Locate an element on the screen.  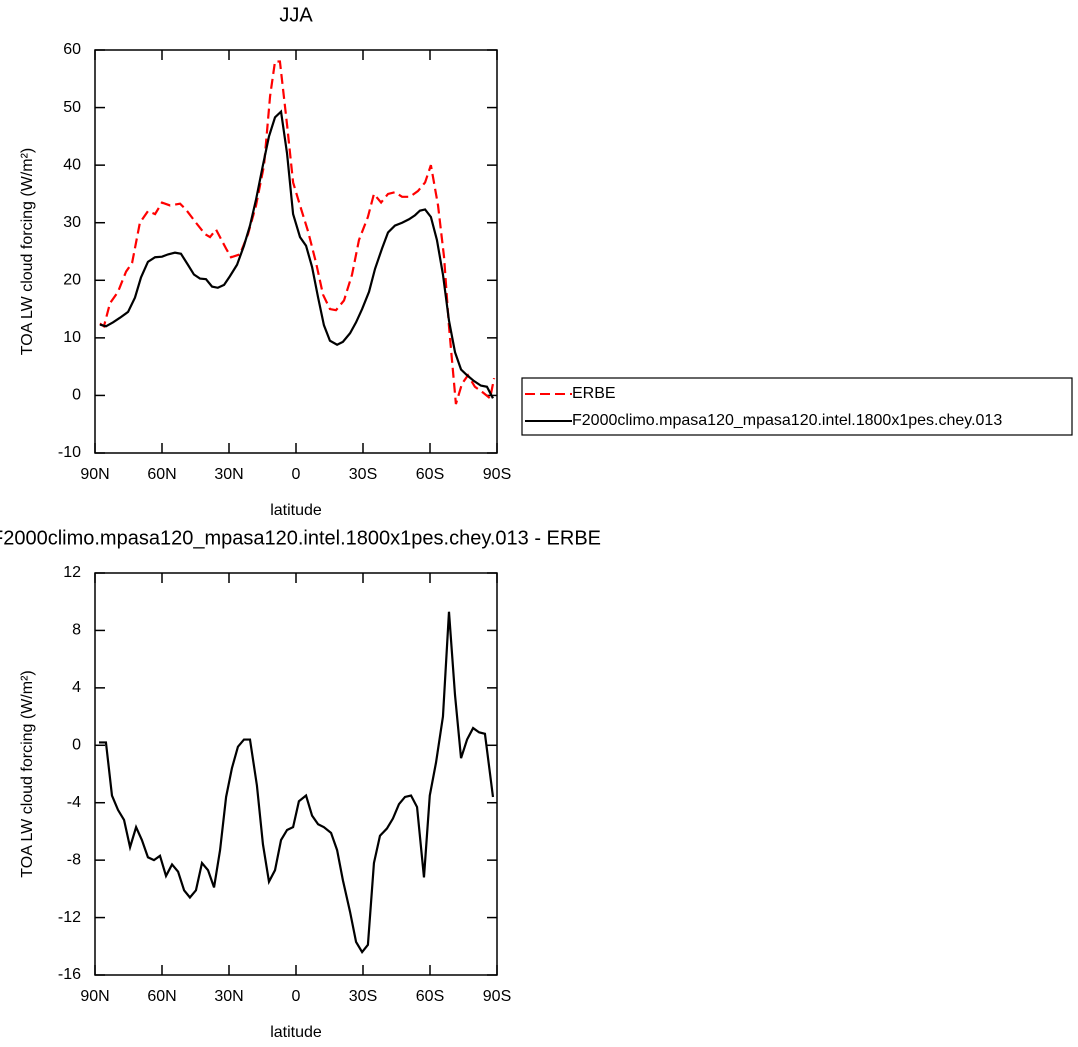
y-tick-label: 8 is located at coordinates (76, 630).